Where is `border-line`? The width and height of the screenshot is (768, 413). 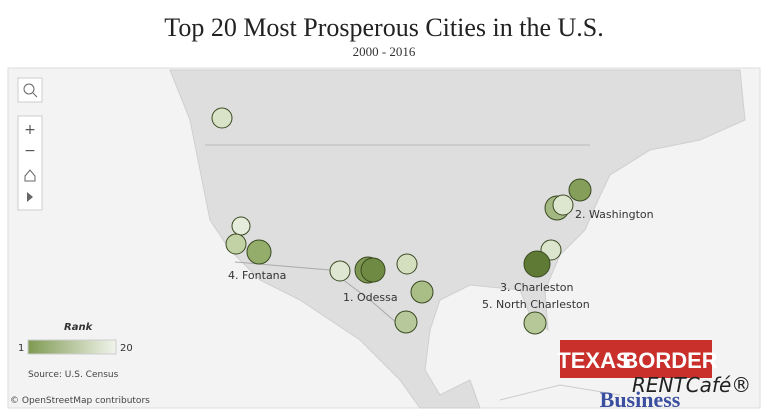 border-line is located at coordinates (320, 296).